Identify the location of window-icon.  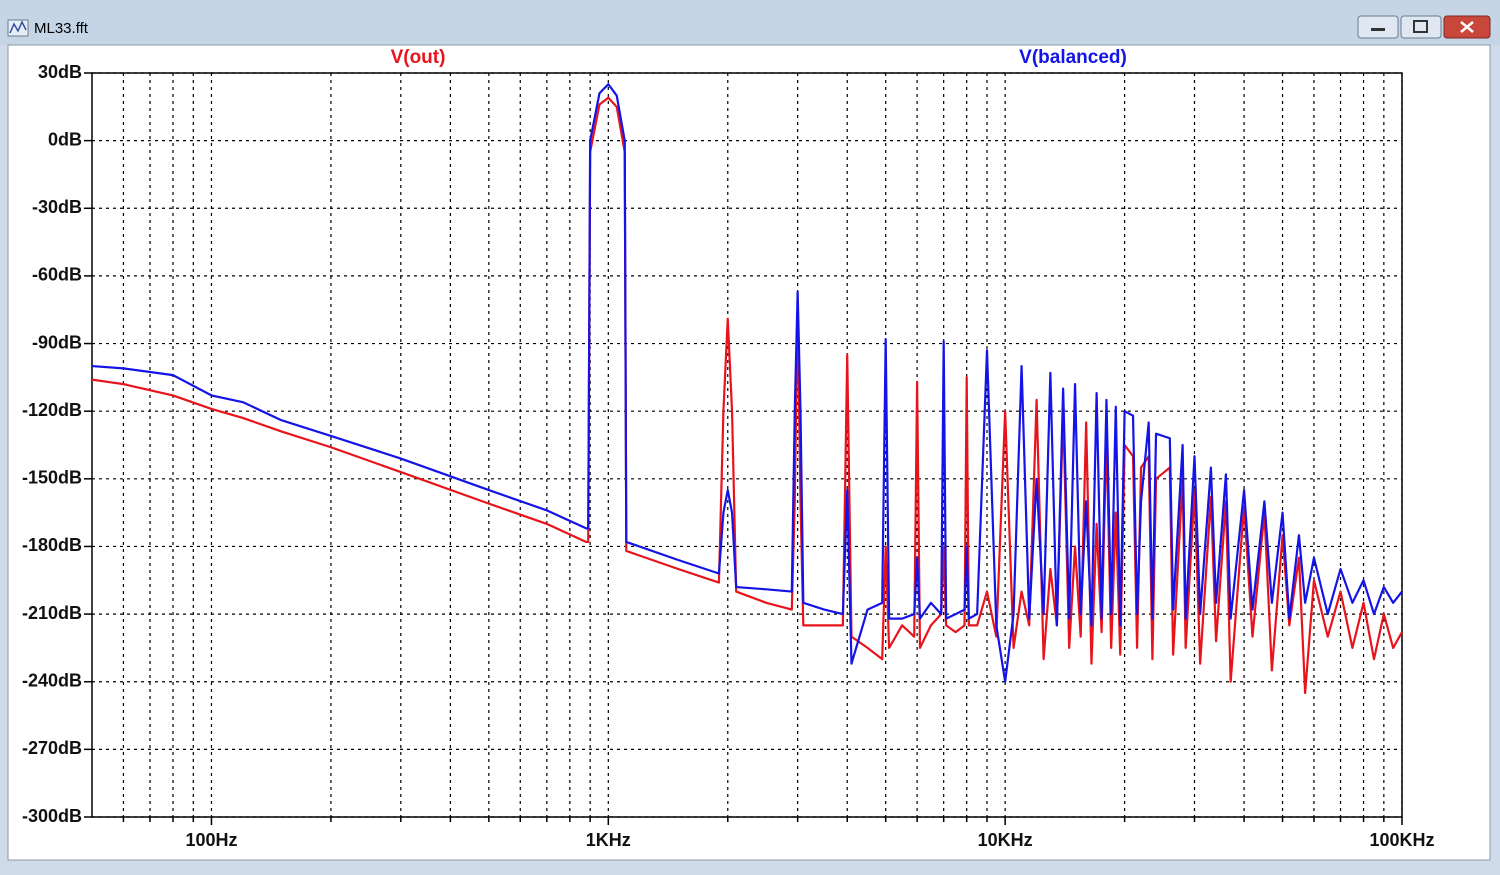
(18, 28).